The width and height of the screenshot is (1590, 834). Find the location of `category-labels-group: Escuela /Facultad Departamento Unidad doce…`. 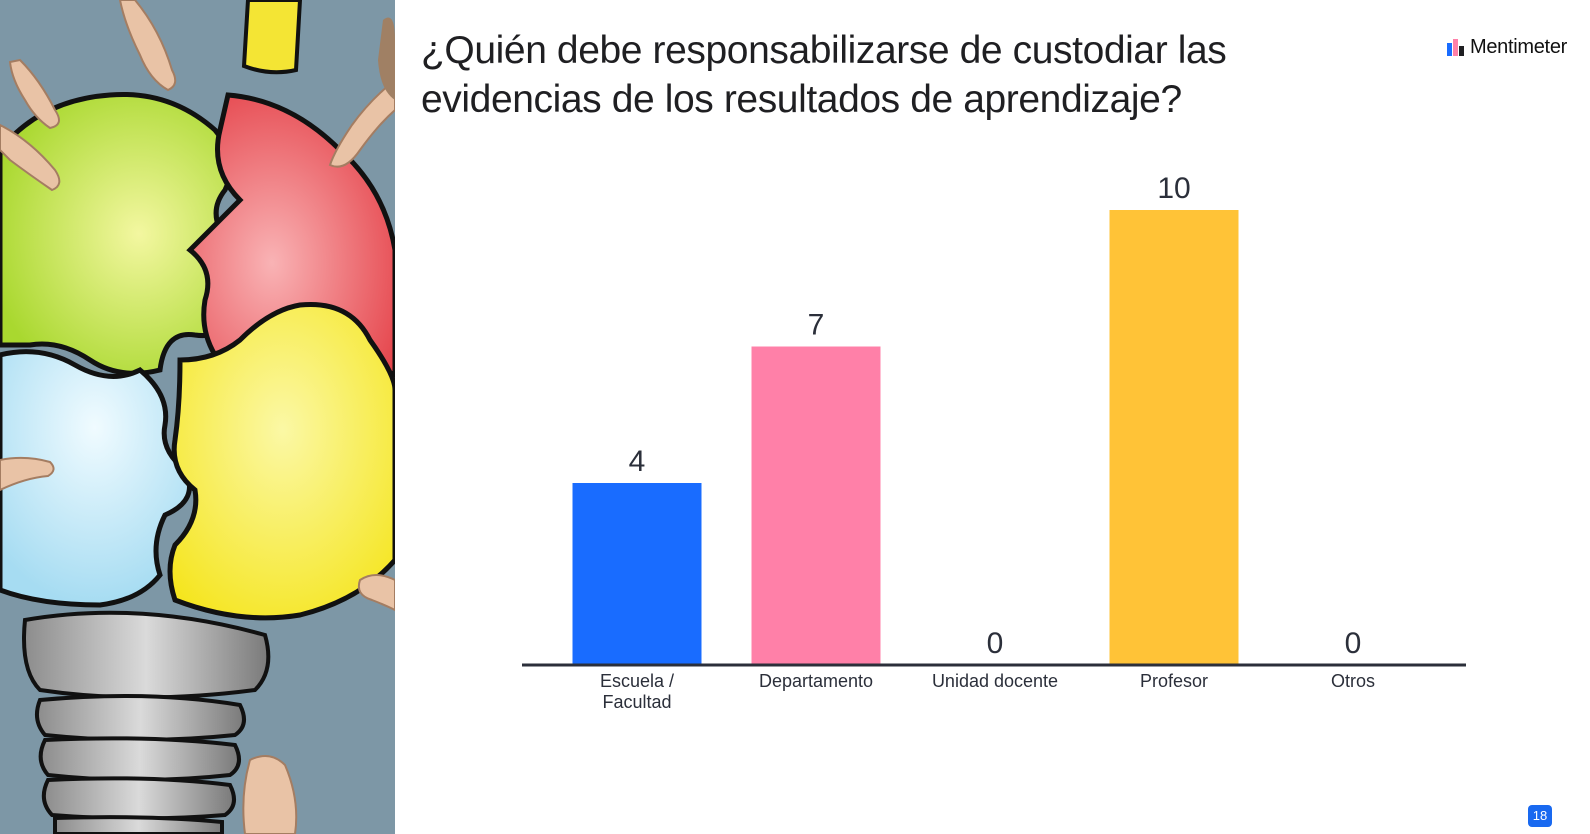

category-labels-group: Escuela /Facultad Departamento Unidad doce… is located at coordinates (987, 691).